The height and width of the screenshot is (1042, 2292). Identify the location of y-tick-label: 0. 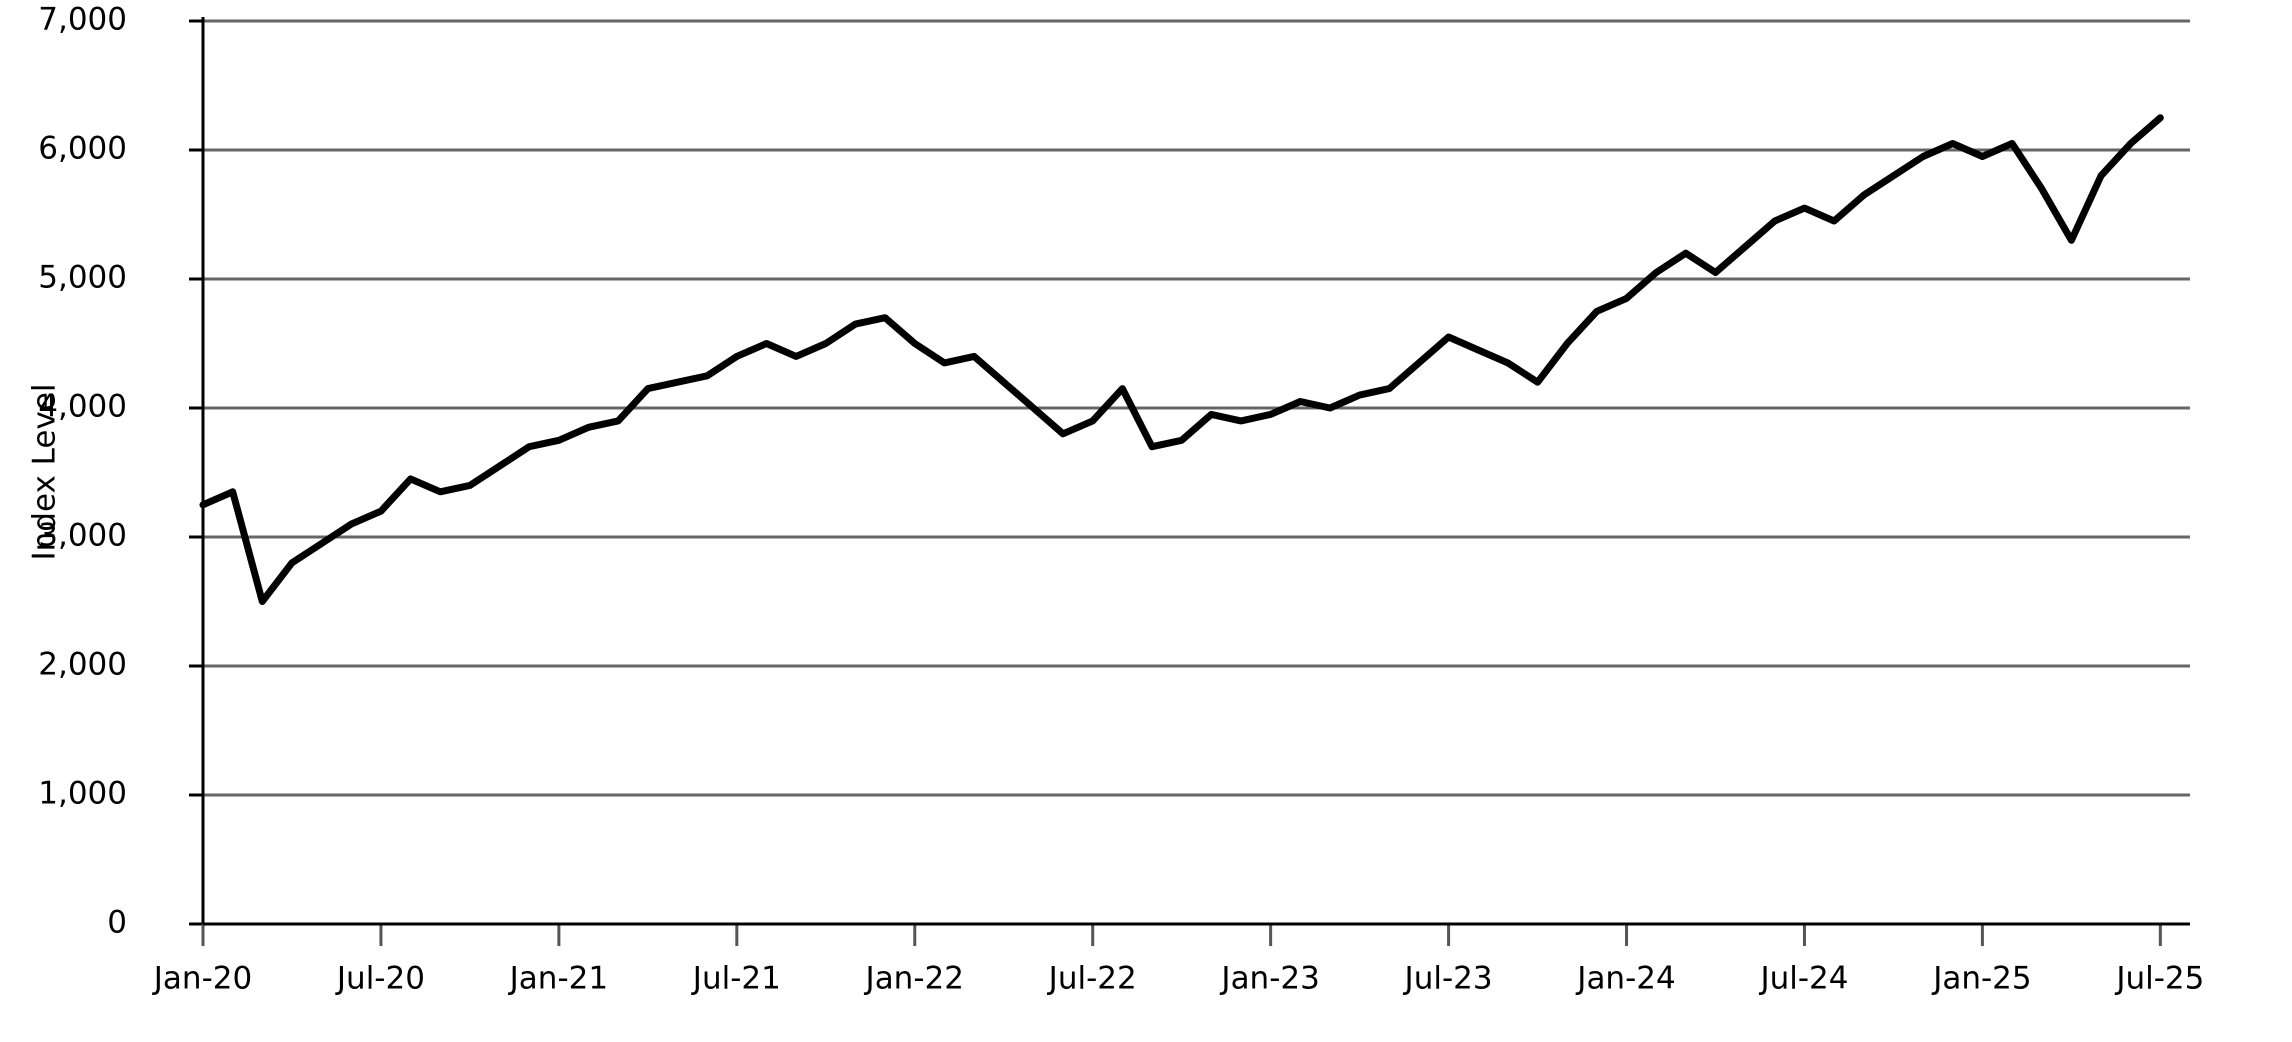
(117, 923).